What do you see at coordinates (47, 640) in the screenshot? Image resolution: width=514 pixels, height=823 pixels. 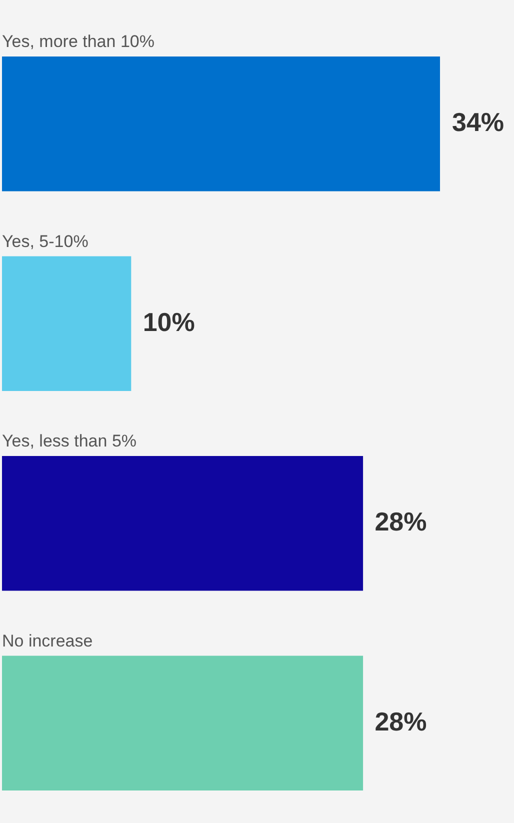 I see `y-tick-label: No increase` at bounding box center [47, 640].